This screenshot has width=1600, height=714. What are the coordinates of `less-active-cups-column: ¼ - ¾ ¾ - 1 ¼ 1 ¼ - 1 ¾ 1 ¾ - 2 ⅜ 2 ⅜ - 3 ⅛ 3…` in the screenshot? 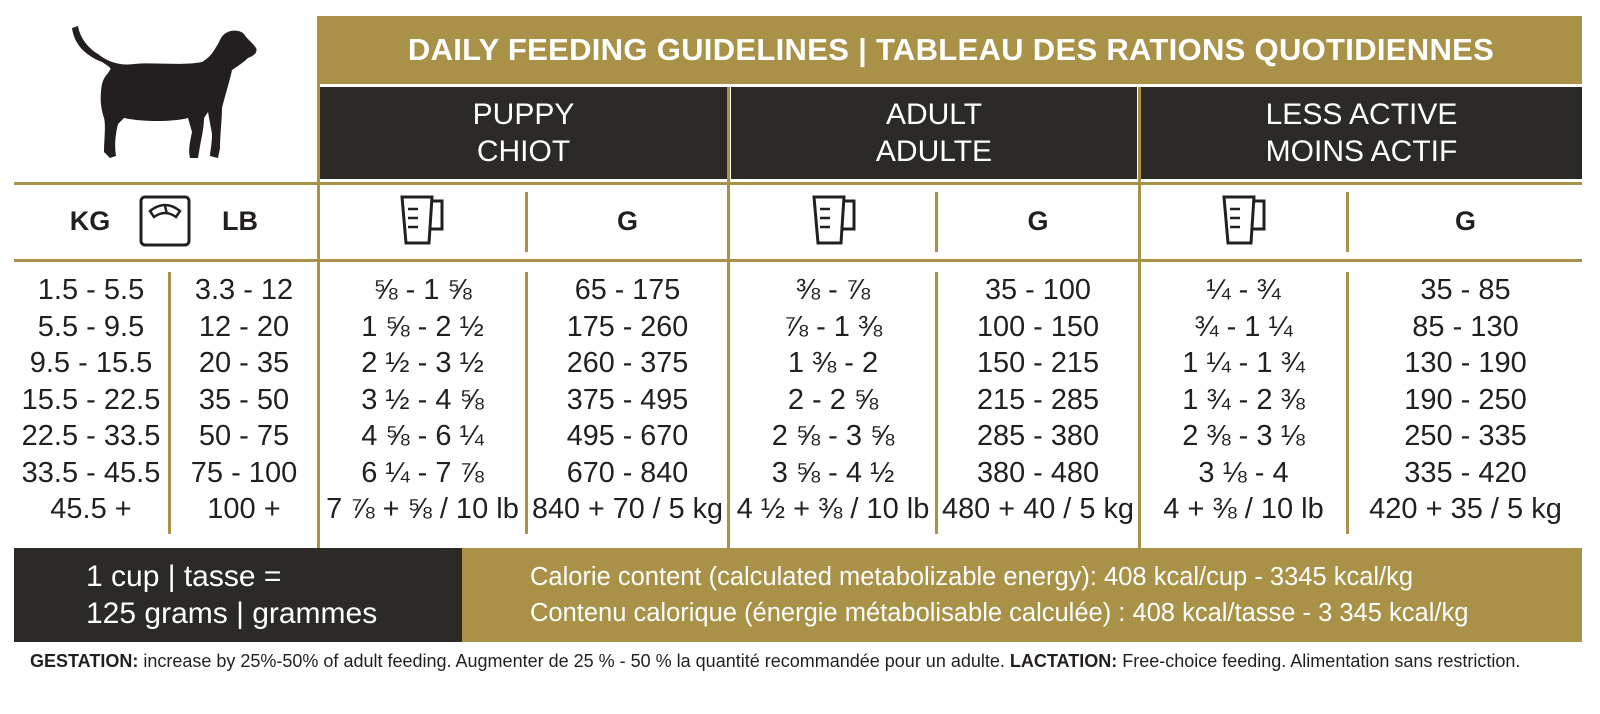 It's located at (1243, 400).